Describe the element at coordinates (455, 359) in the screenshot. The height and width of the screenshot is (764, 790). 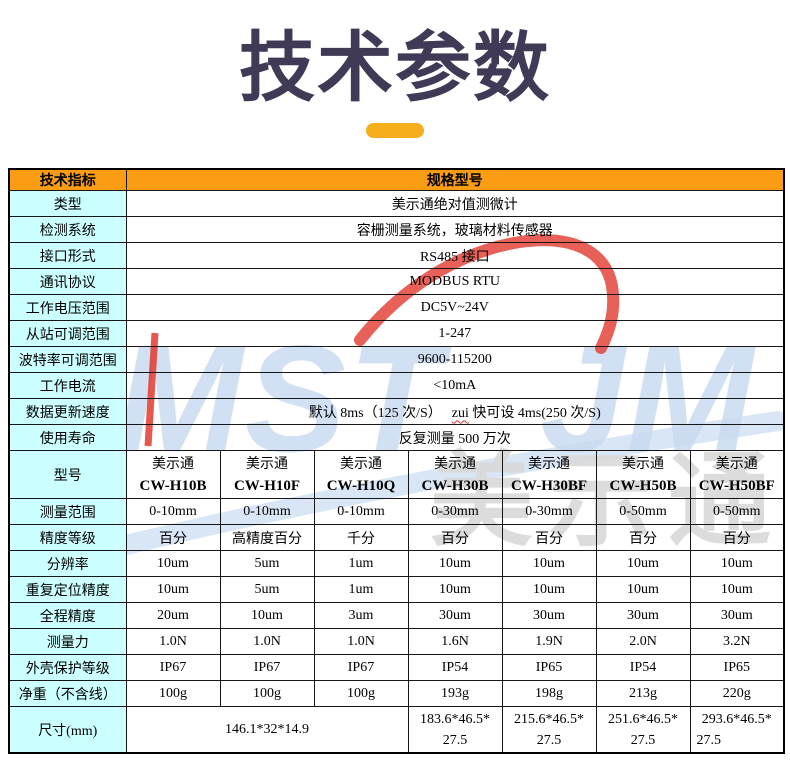
I see `spec-value-cell: 9600-115200` at that location.